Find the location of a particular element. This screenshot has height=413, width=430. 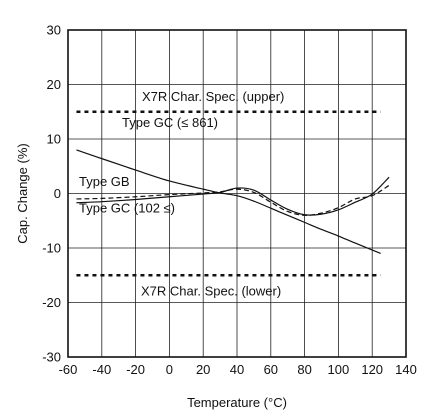

y-tick-label: 30 is located at coordinates (54, 30).